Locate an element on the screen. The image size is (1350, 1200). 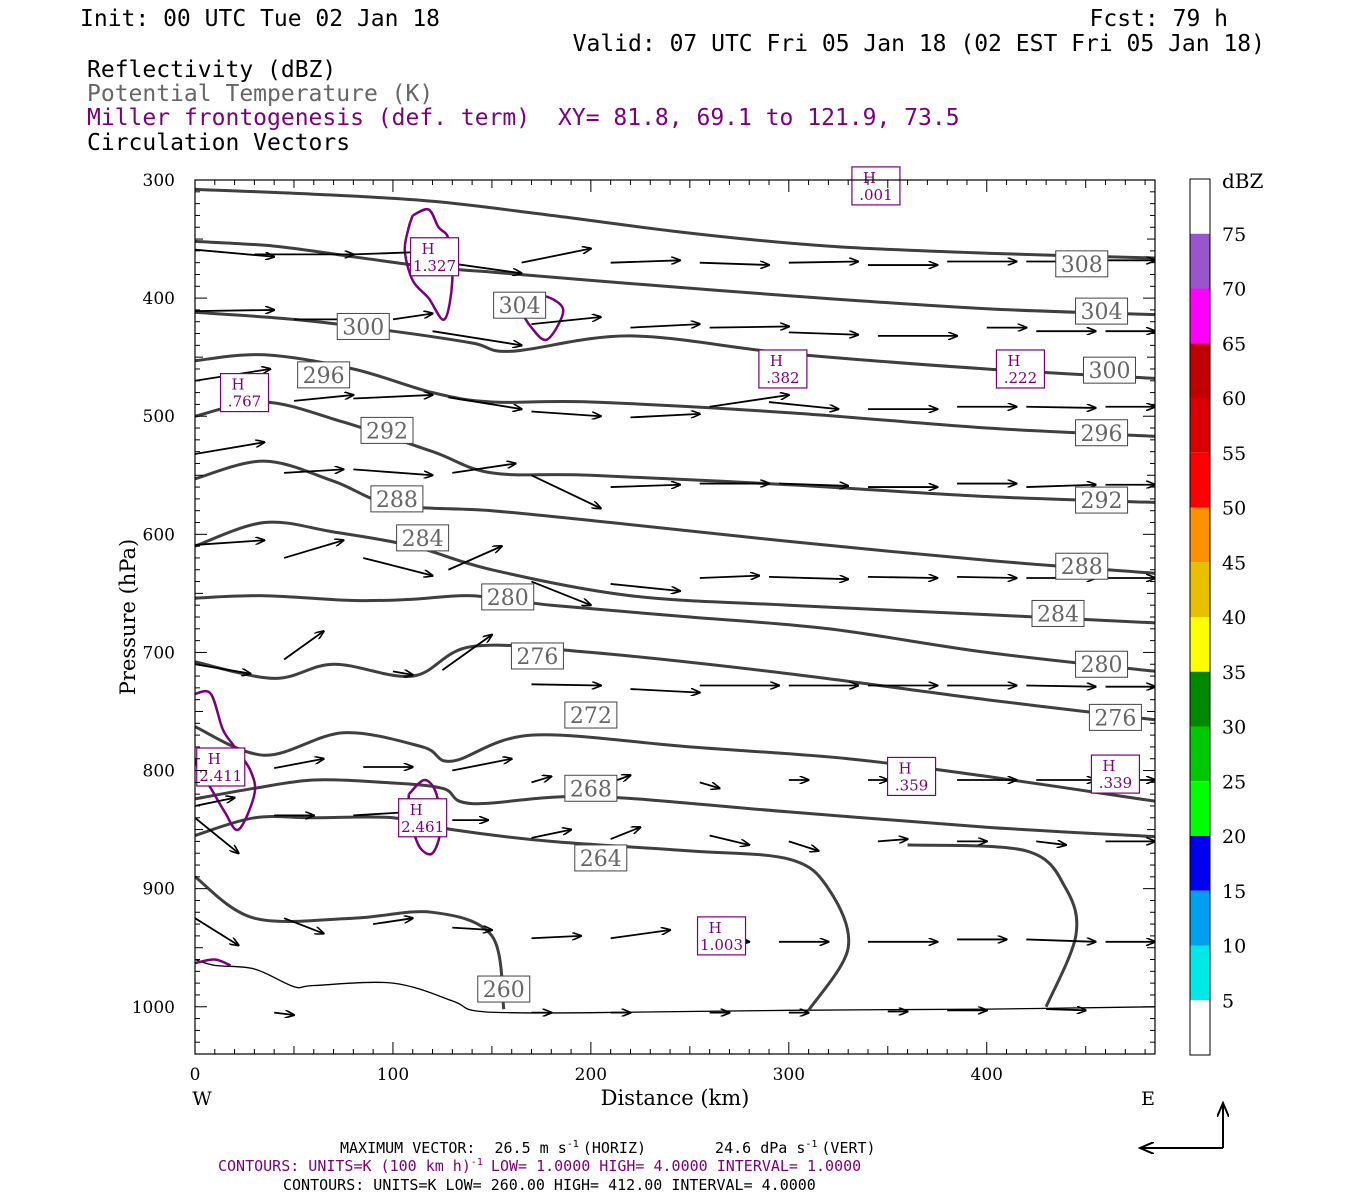
terrain-line is located at coordinates (675, 986).